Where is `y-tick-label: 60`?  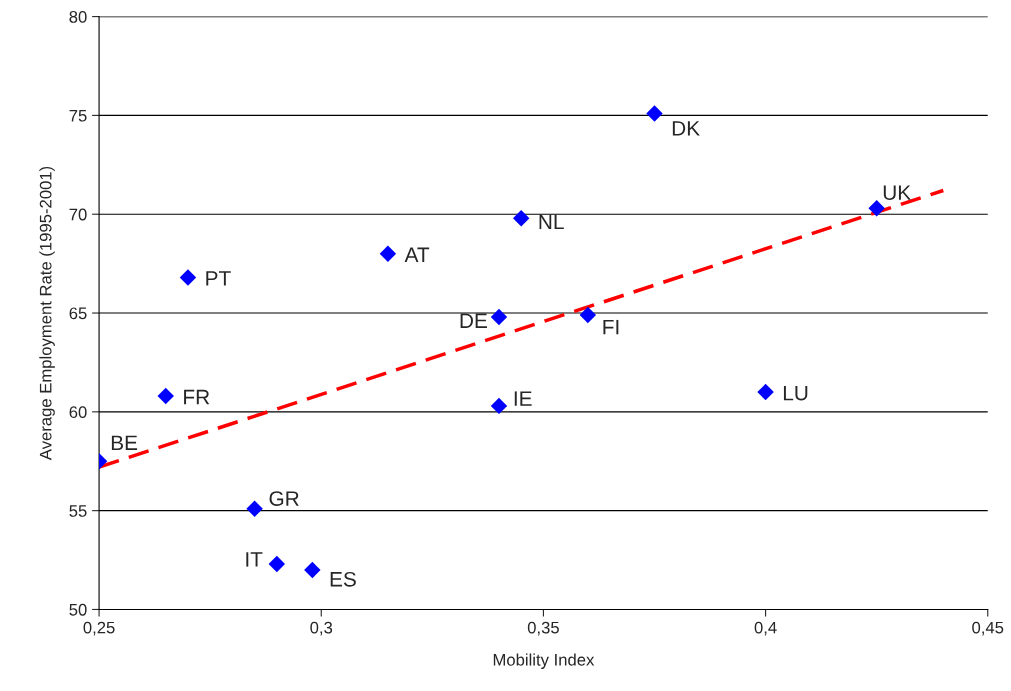
y-tick-label: 60 is located at coordinates (78, 412).